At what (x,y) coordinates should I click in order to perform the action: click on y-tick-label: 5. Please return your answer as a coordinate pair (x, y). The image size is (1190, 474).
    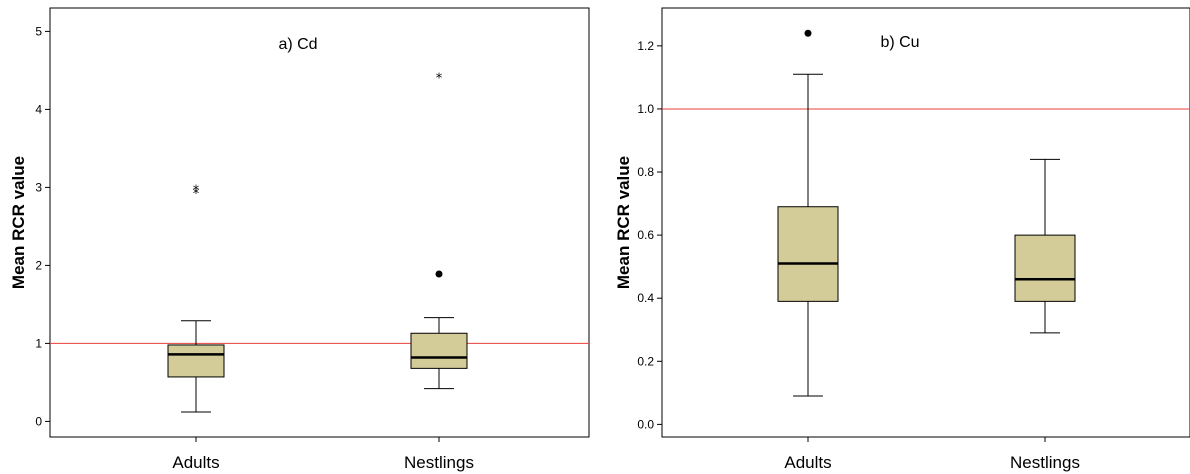
    Looking at the image, I should click on (38, 31).